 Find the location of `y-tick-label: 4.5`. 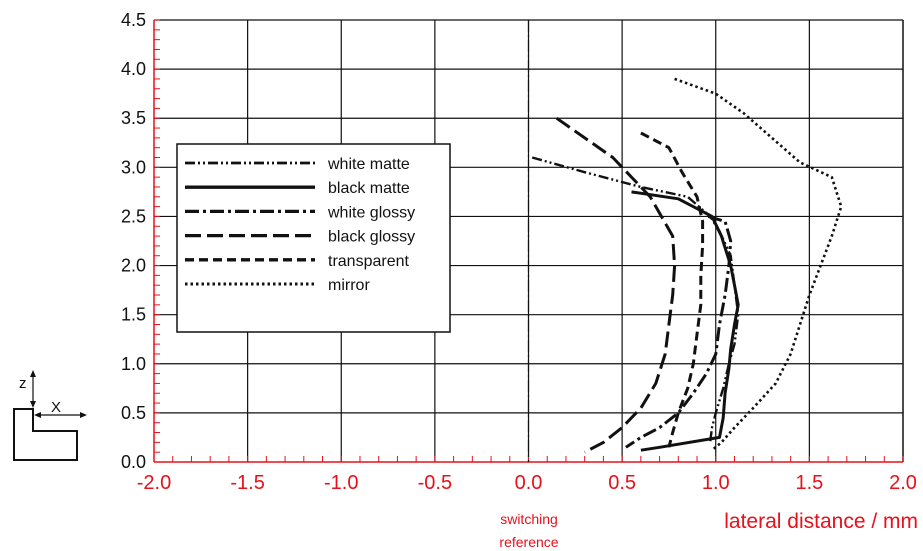

y-tick-label: 4.5 is located at coordinates (133, 20).